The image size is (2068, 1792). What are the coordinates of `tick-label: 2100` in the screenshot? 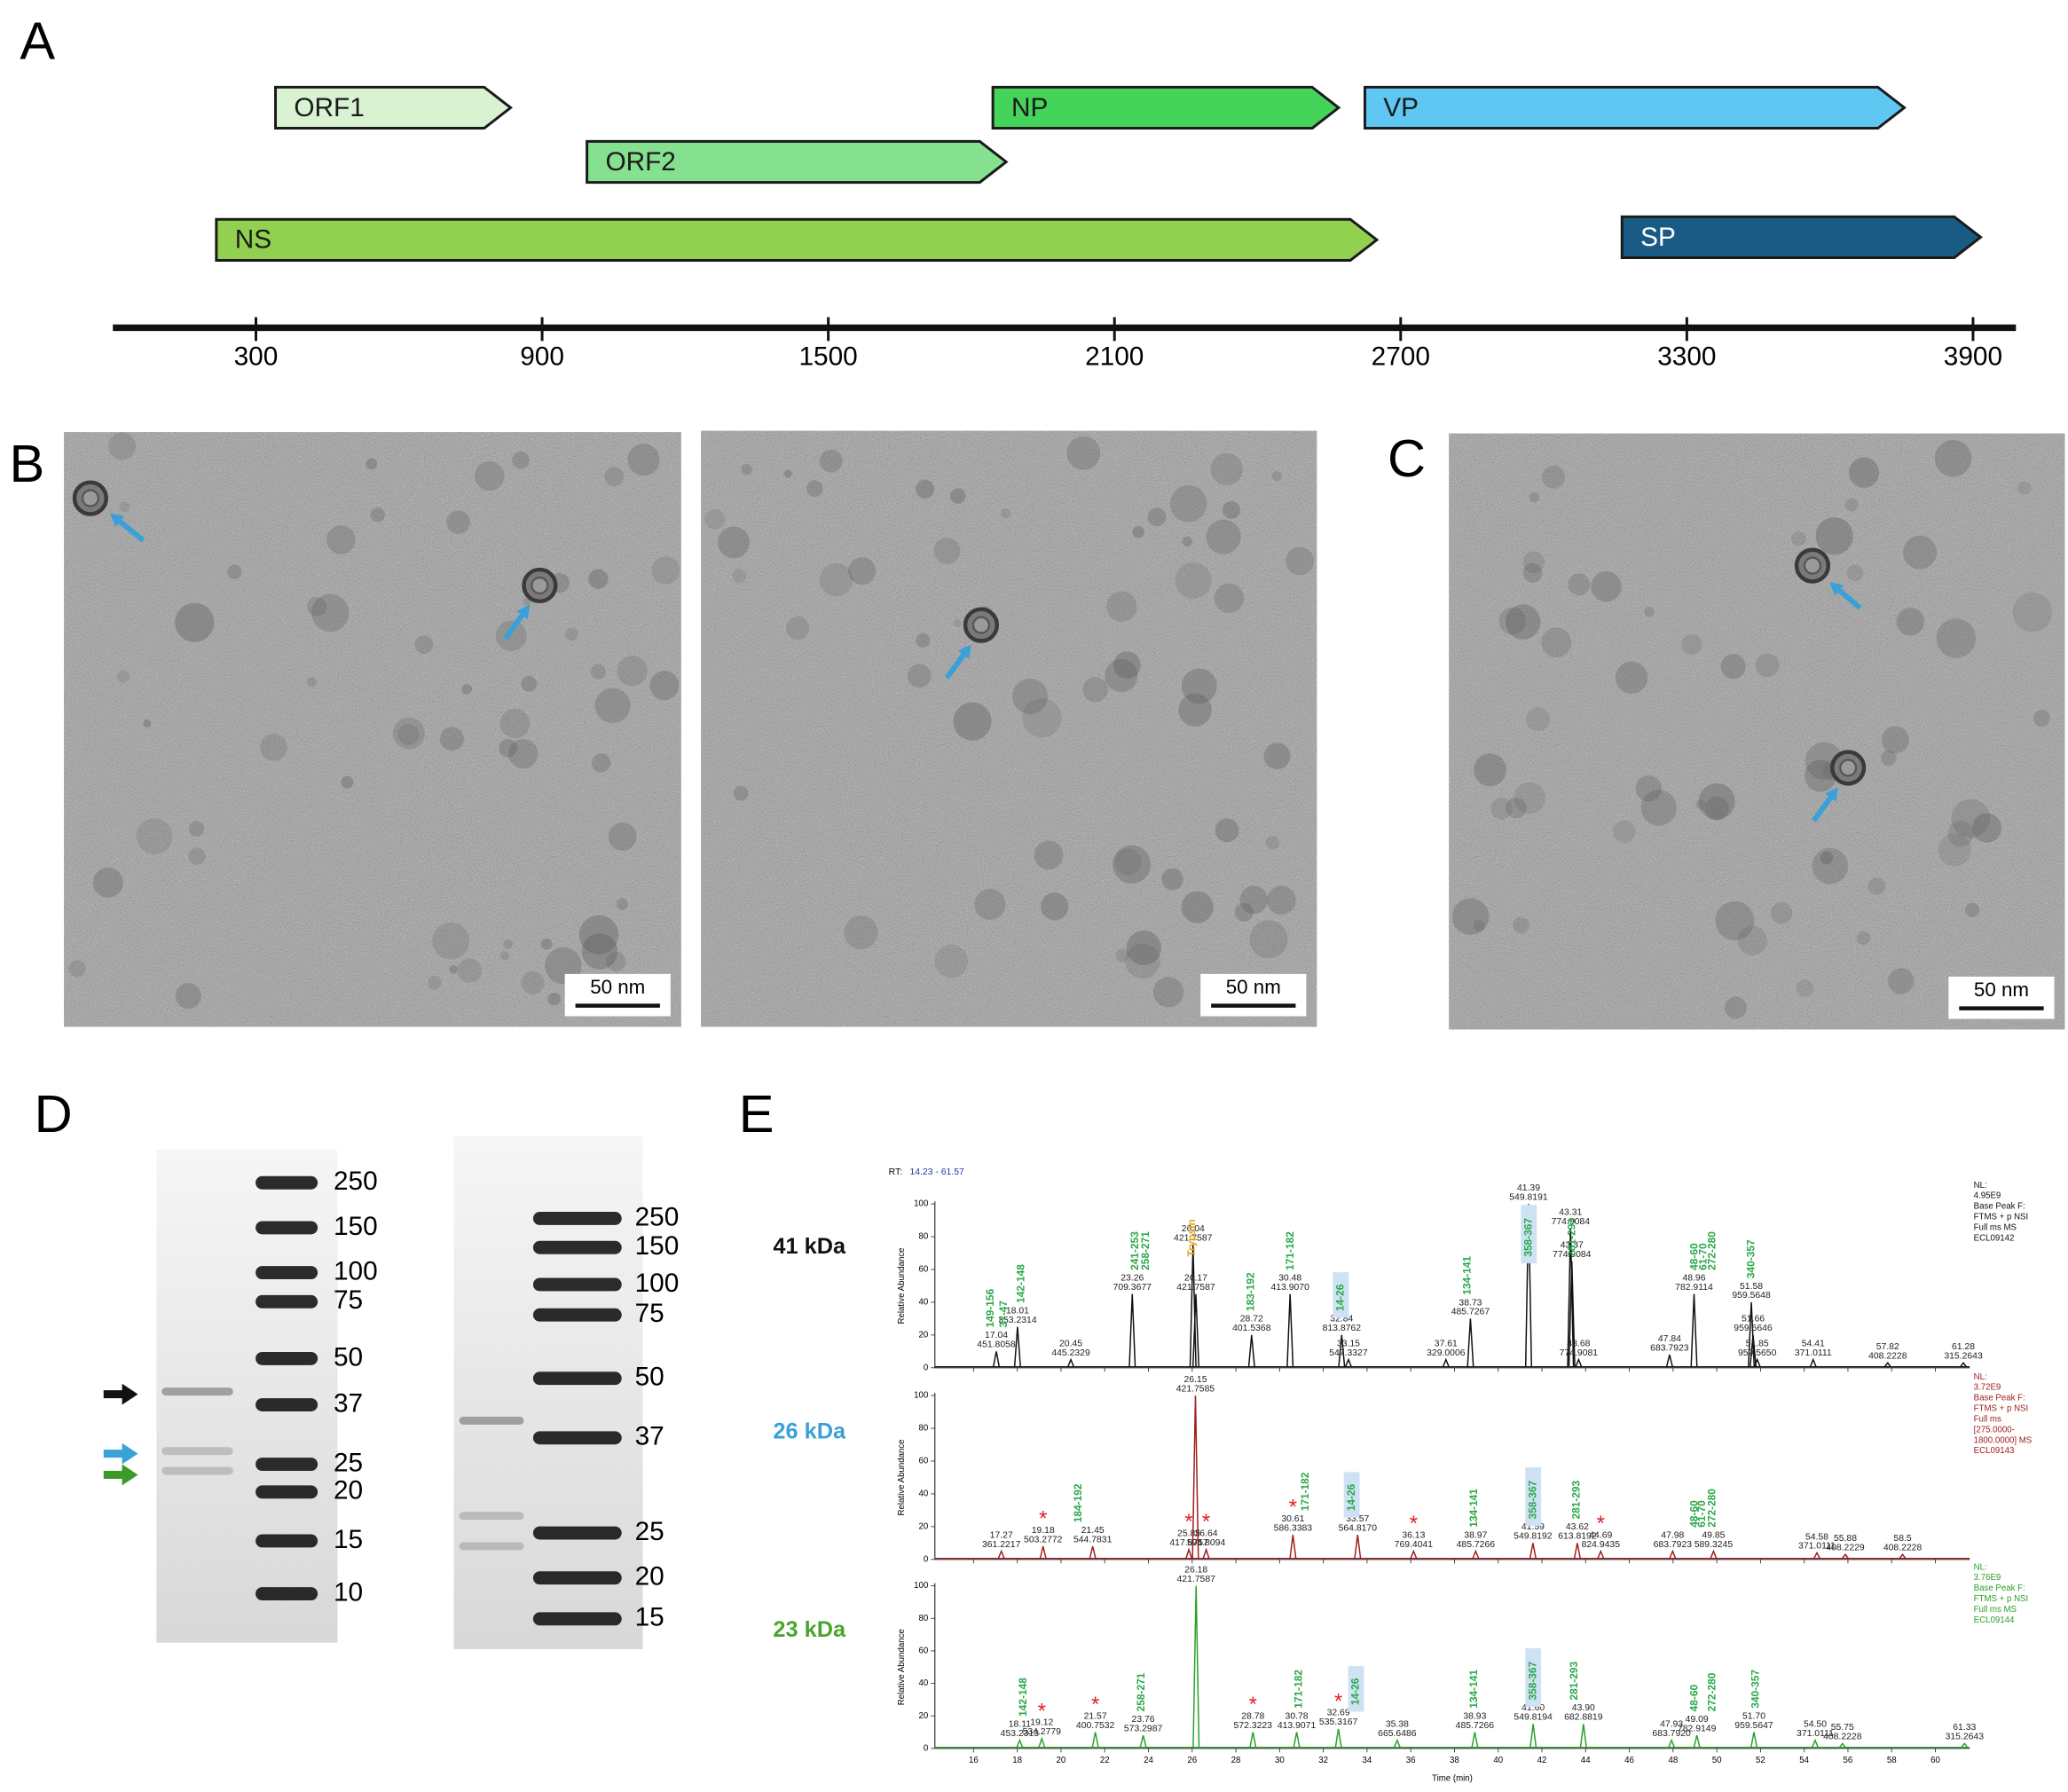 It's located at (1114, 357).